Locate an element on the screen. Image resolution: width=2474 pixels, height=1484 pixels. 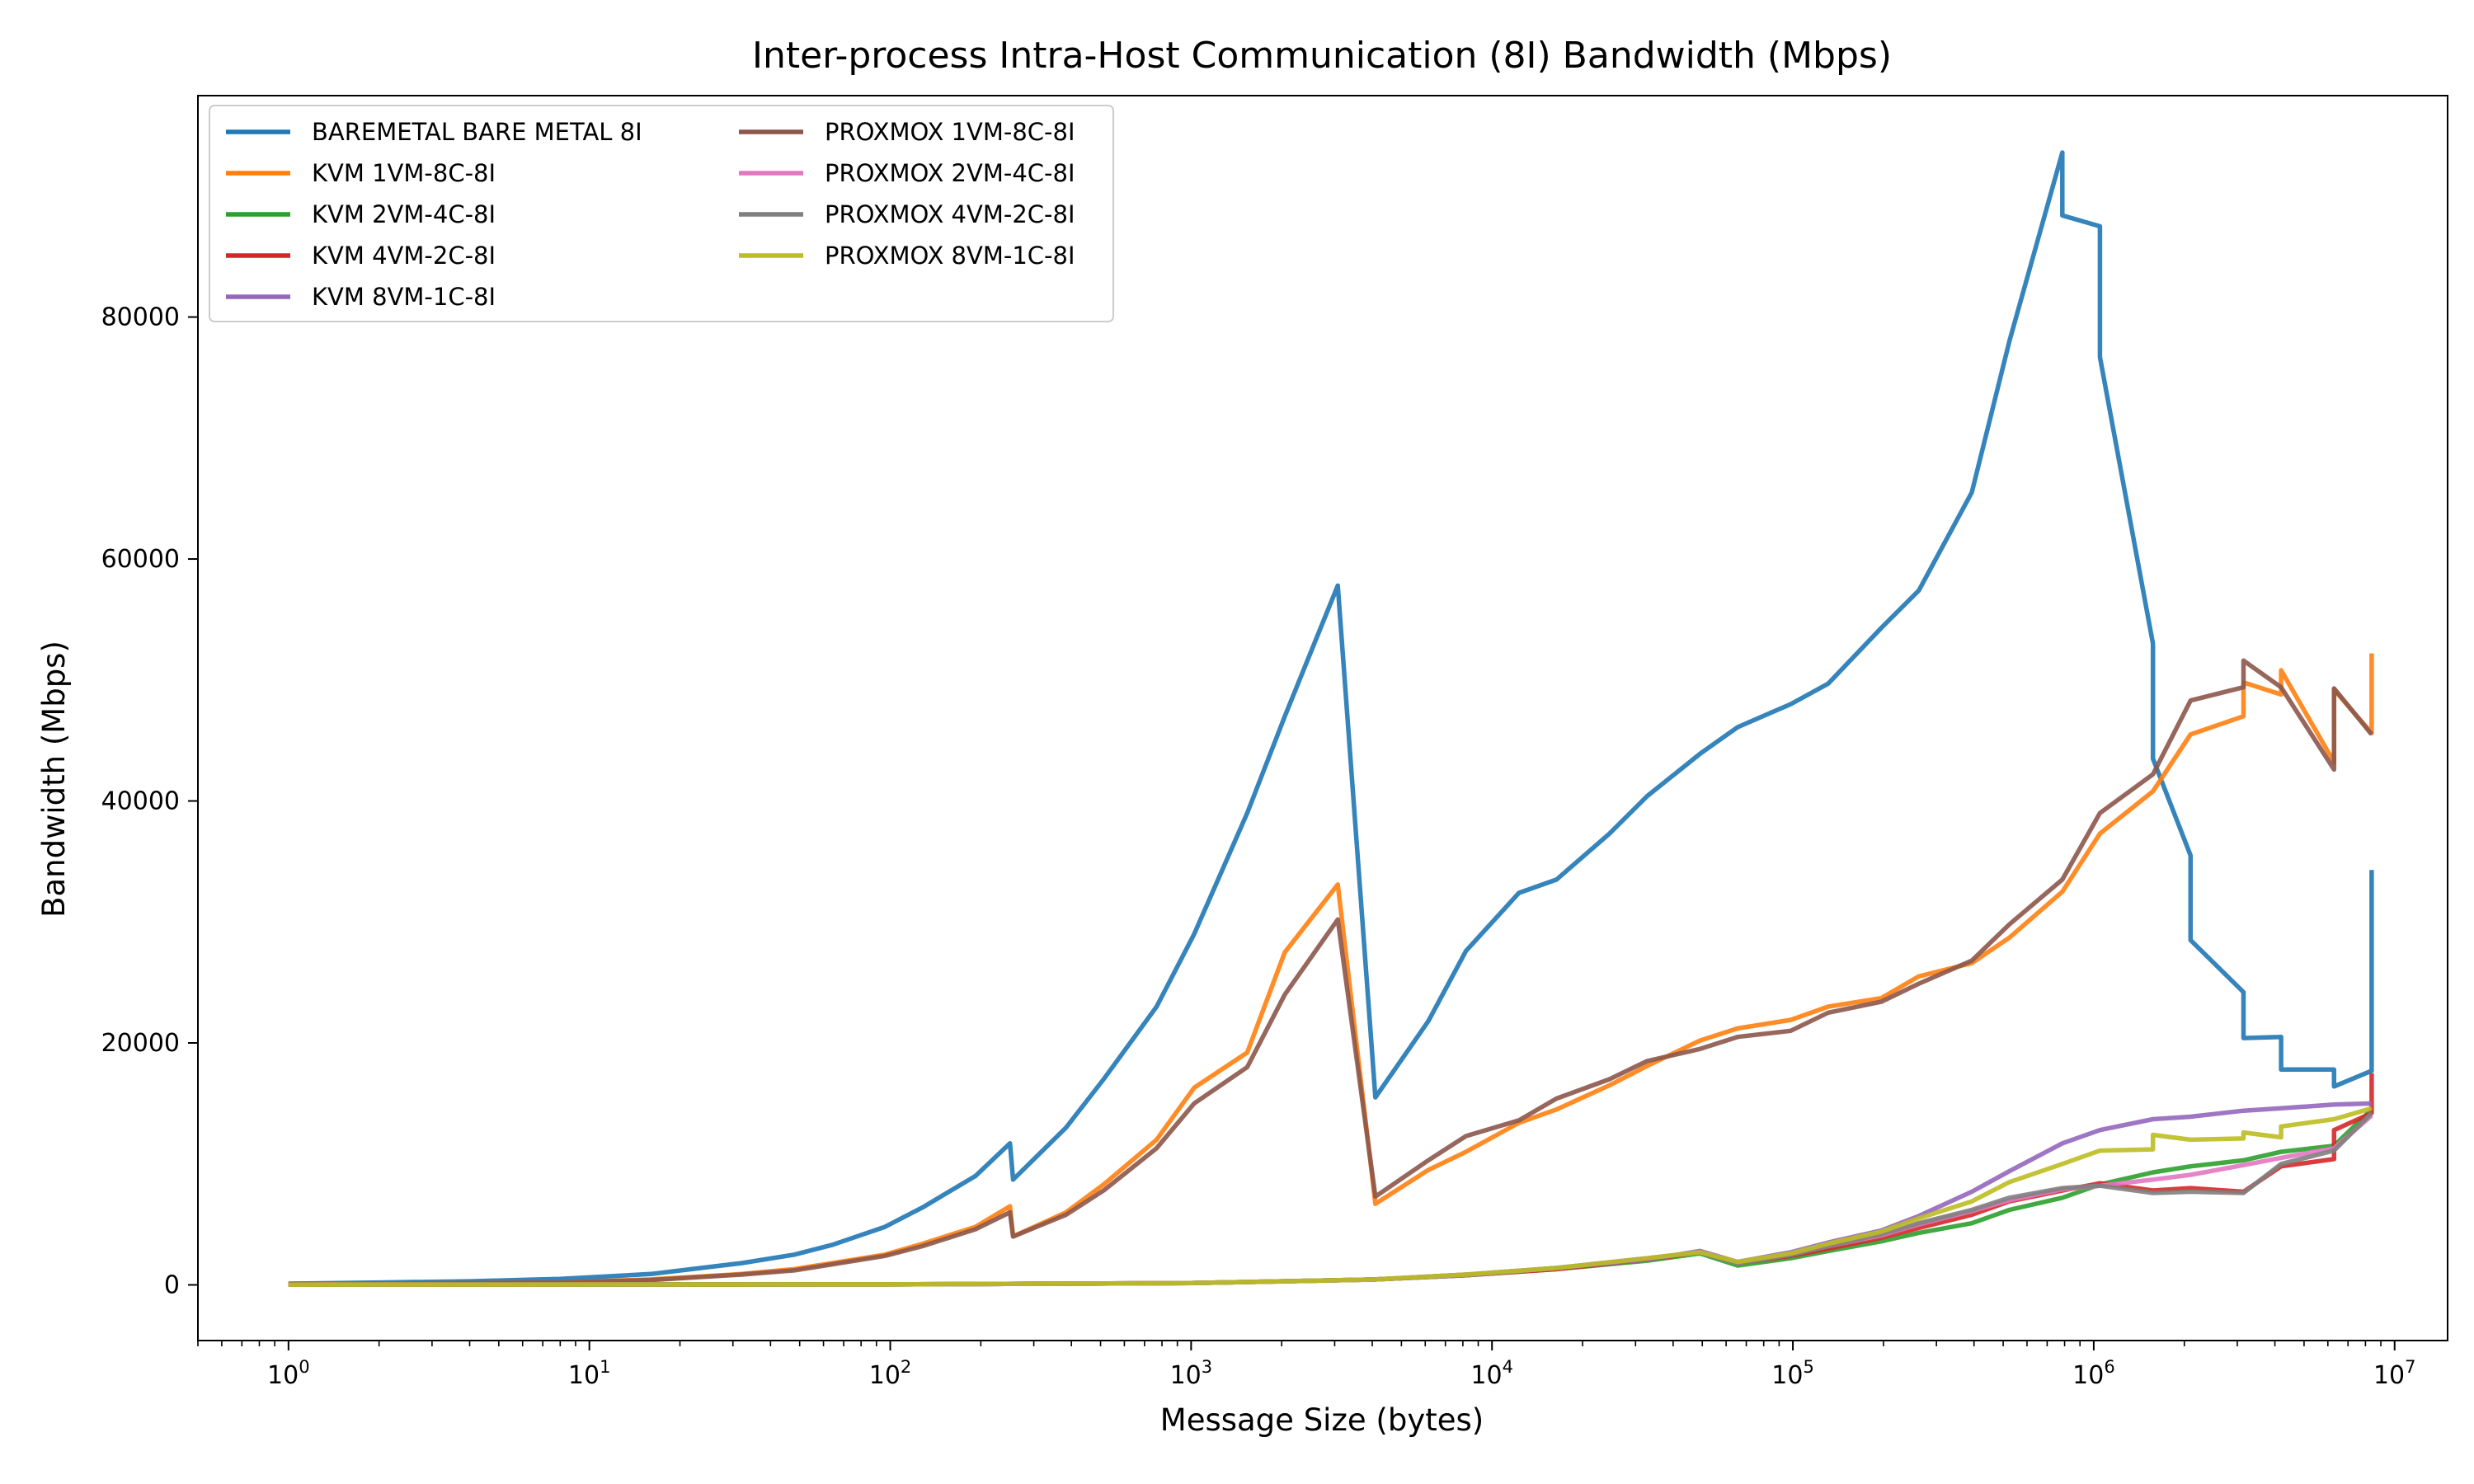
x-axis-label: Message Size (bytes) is located at coordinates (1322, 1420).